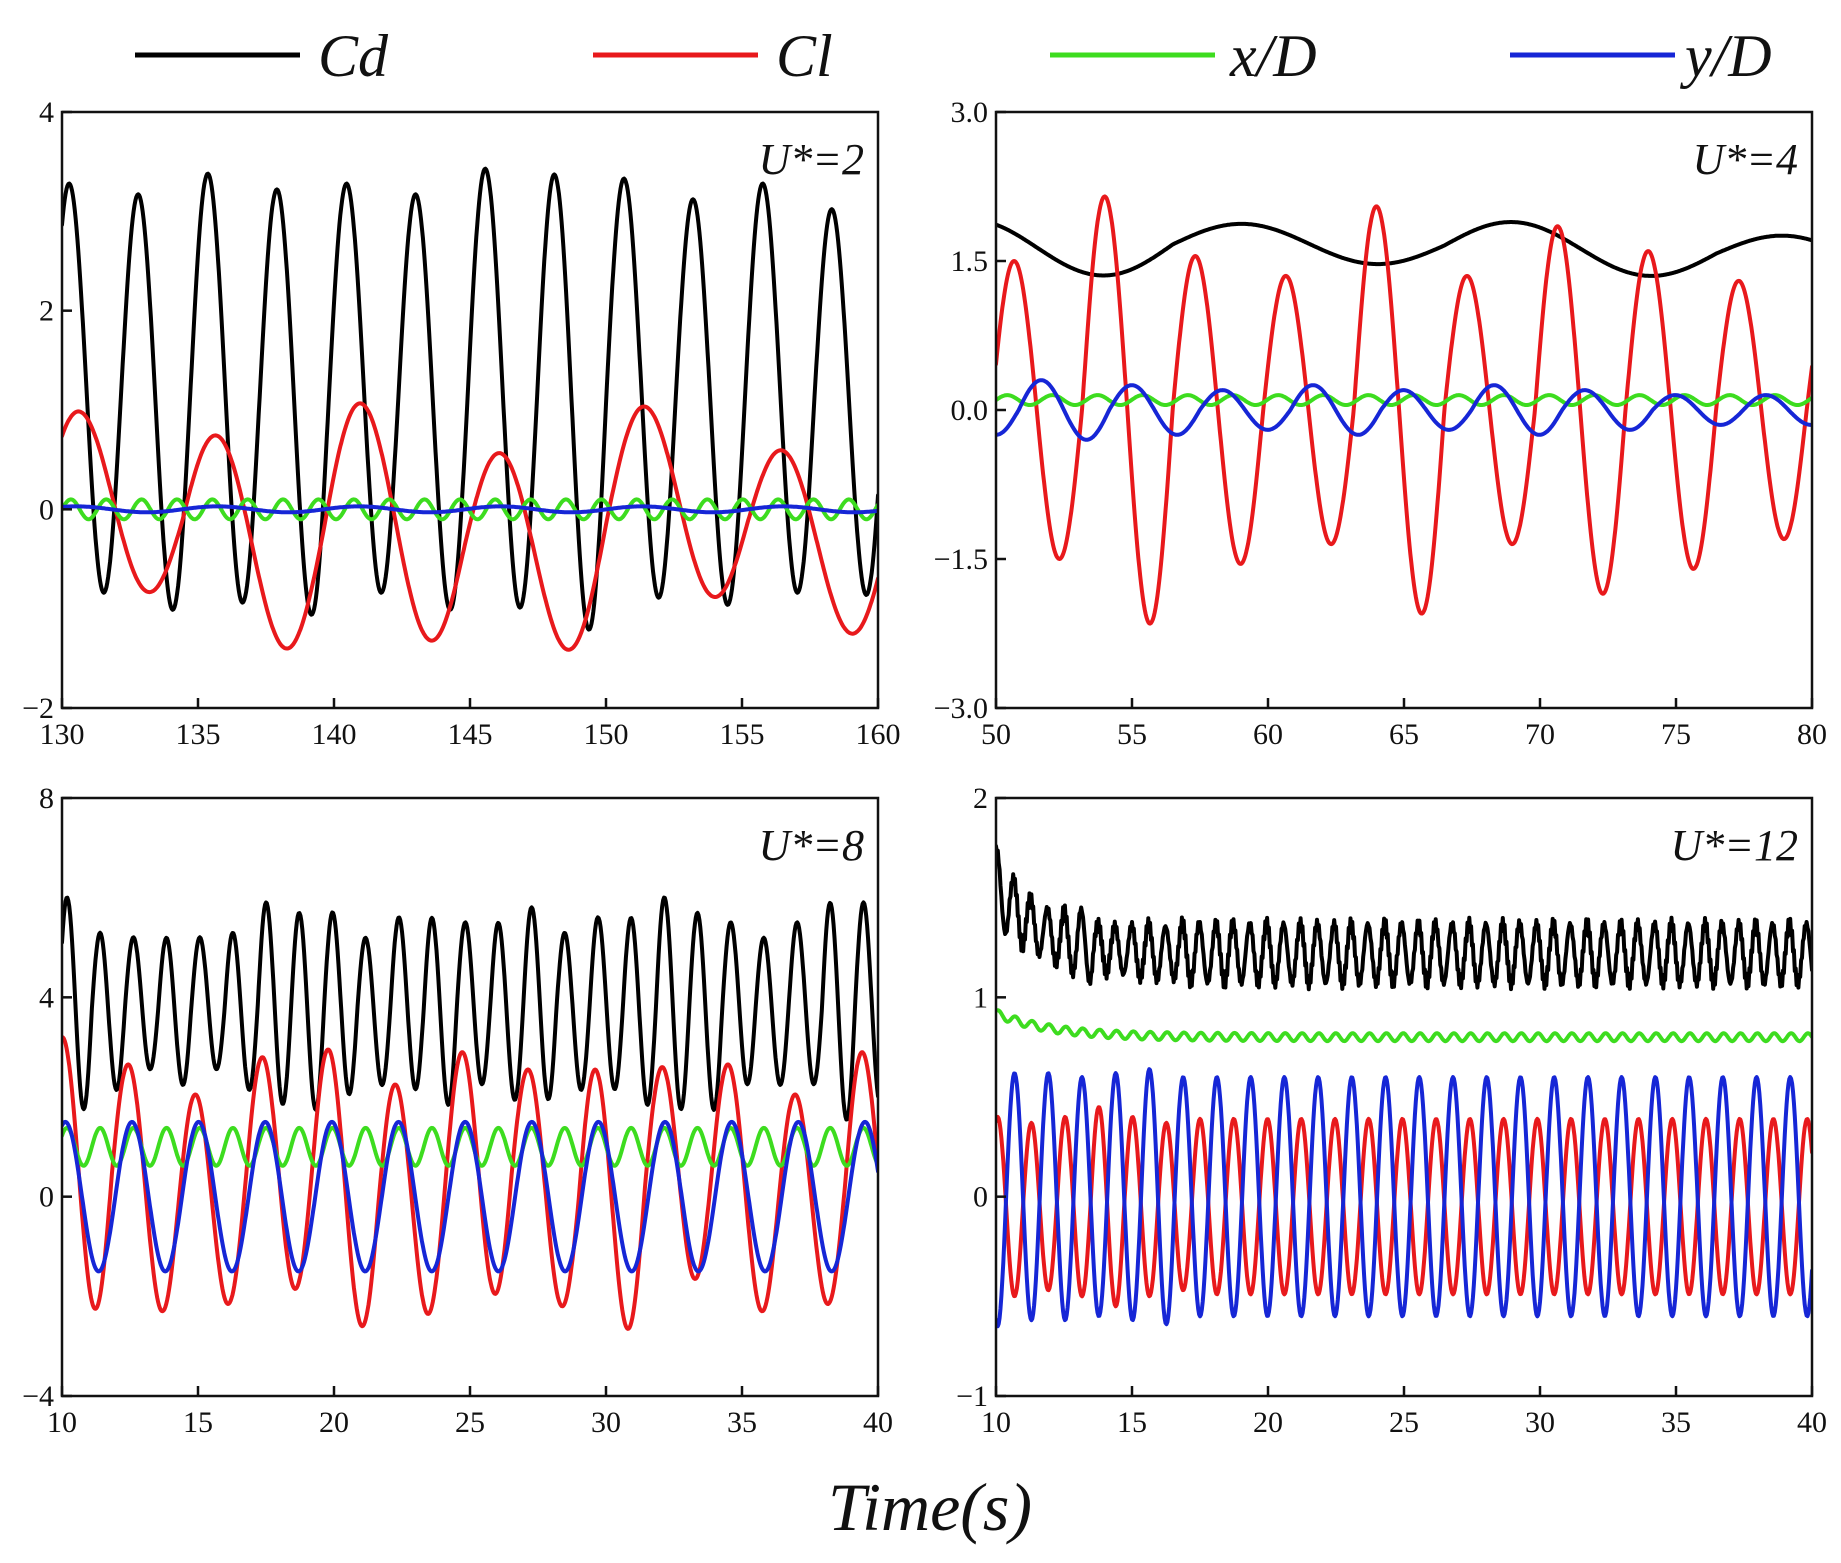 The image size is (1841, 1563). I want to click on x-tick-label: 160, so click(878, 734).